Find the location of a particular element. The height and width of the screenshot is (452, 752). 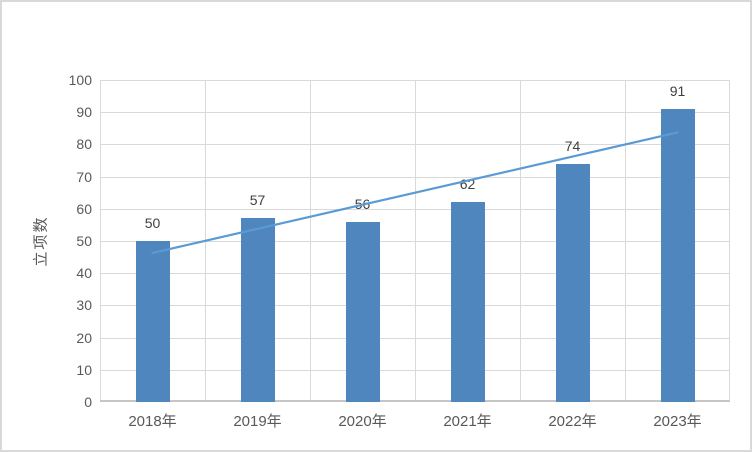

y-tick-label: 10 is located at coordinates (84, 370).